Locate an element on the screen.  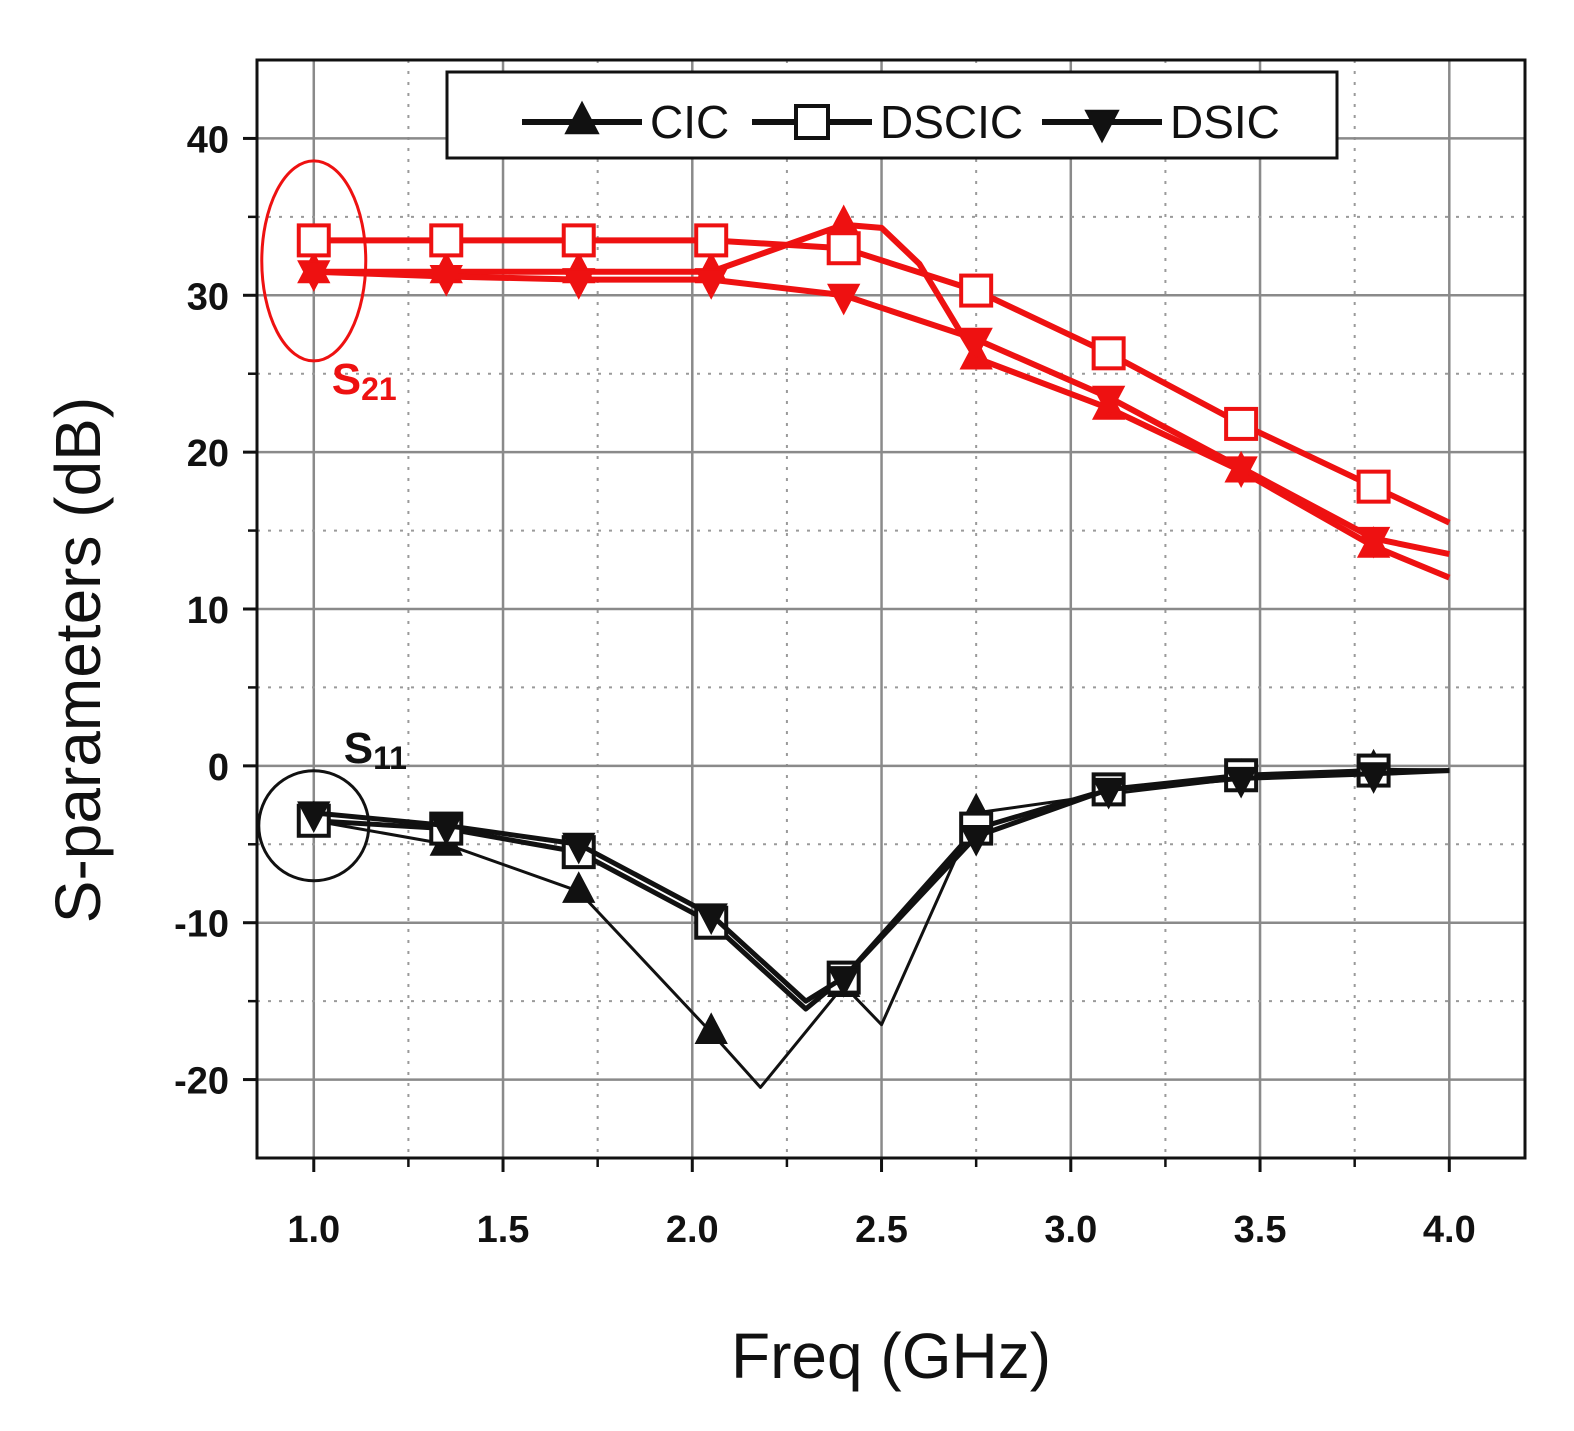
legend-item-cic: CIC is located at coordinates (625, 122).